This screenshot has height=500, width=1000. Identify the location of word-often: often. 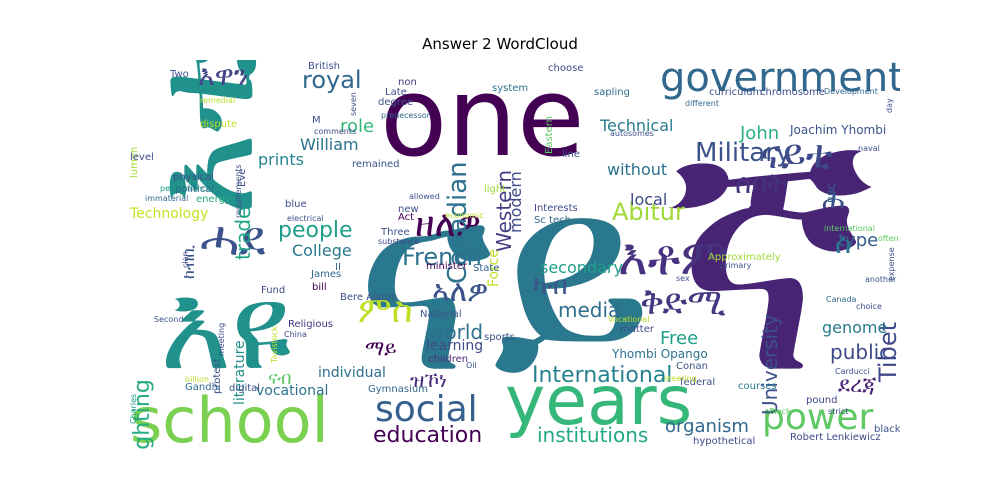
(888, 238).